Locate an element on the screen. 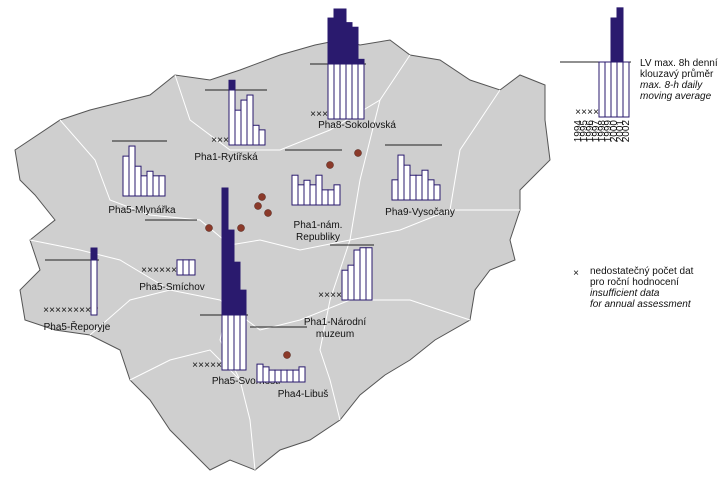 Image resolution: width=720 pixels, height=487 pixels. year-label: 1996 is located at coordinates (590, 131).